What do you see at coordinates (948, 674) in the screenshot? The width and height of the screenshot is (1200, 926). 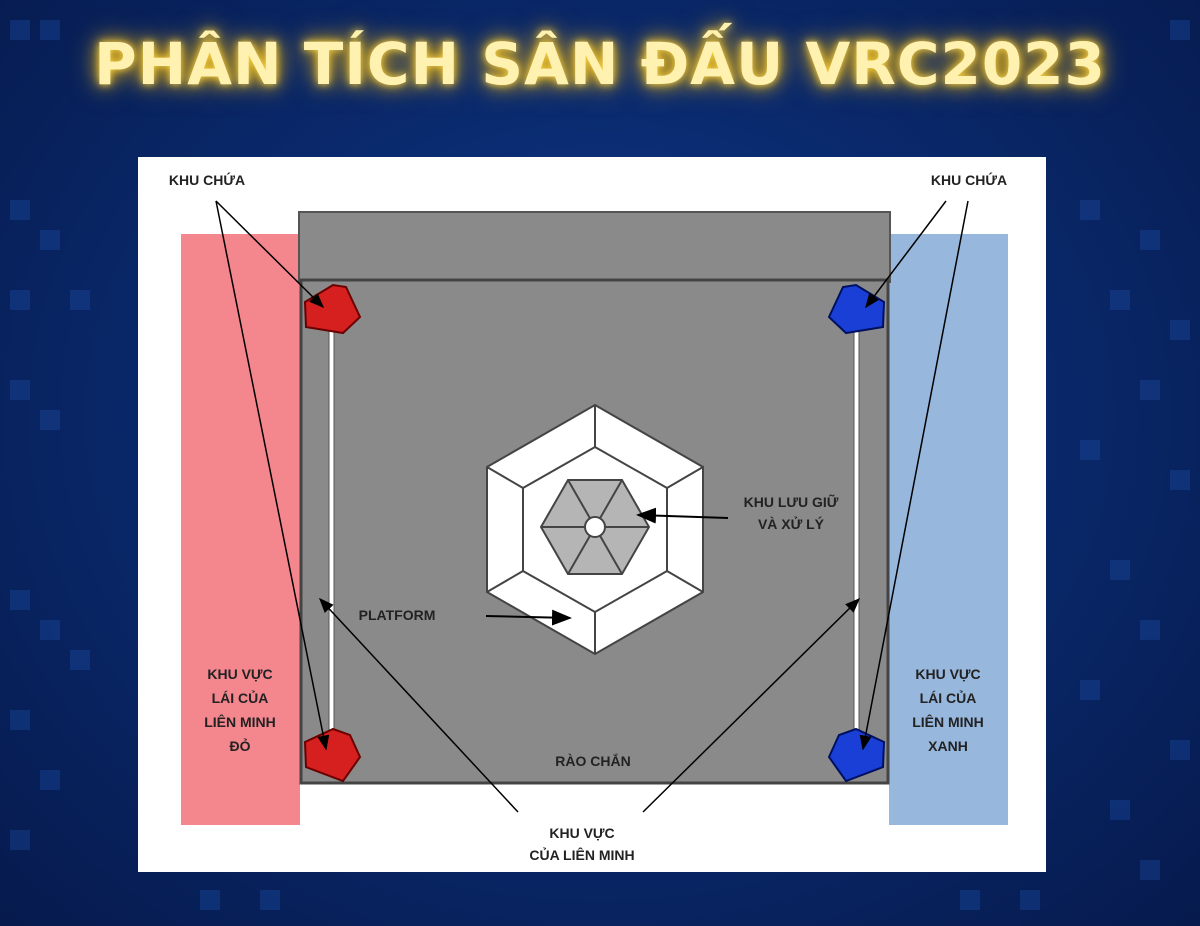 I see `blue-drive-line1: KHU VỰC` at bounding box center [948, 674].